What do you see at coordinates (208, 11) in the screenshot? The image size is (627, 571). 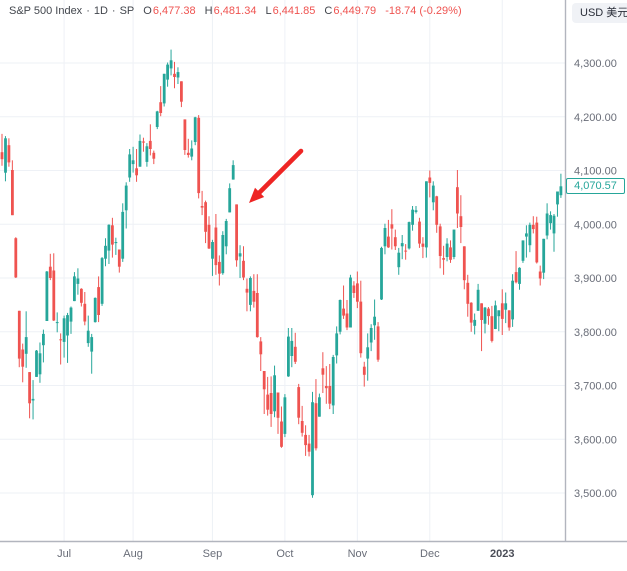 I see `high-letter: H` at bounding box center [208, 11].